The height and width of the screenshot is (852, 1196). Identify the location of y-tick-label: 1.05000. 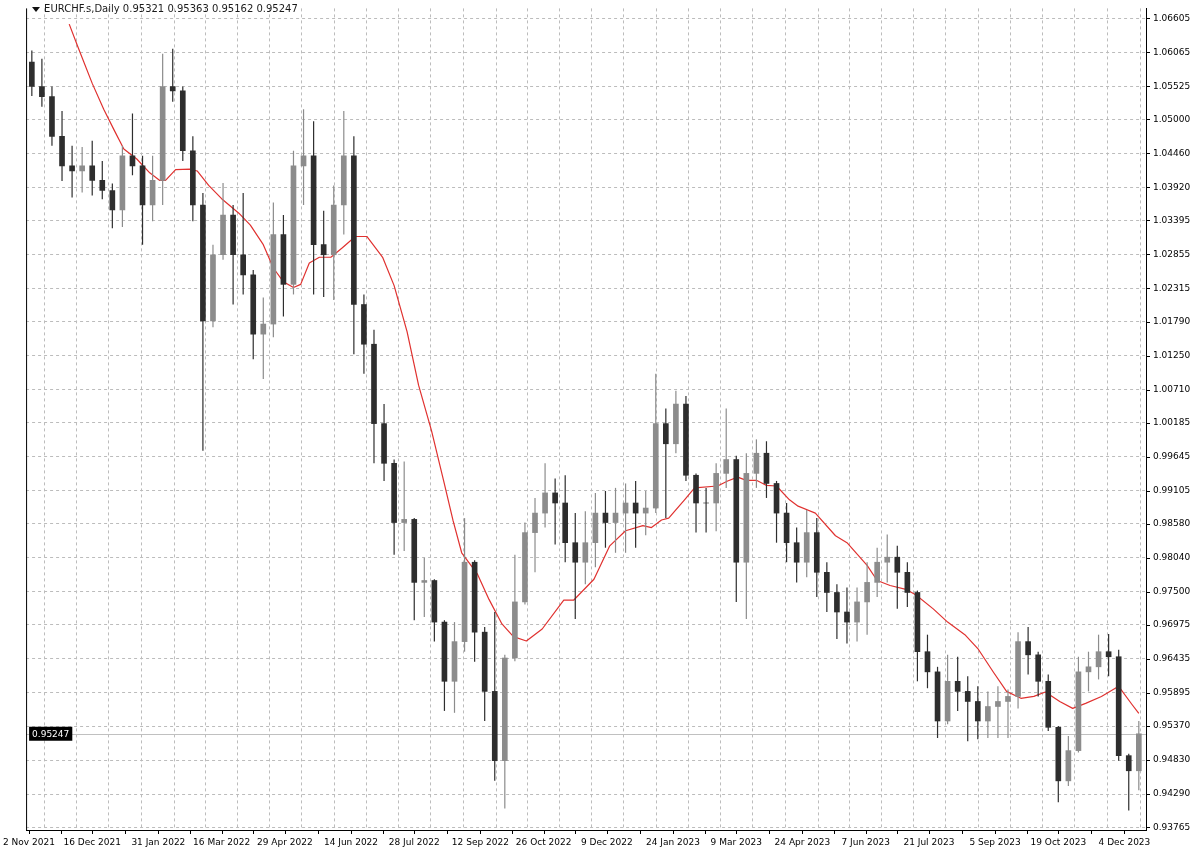
(1172, 118).